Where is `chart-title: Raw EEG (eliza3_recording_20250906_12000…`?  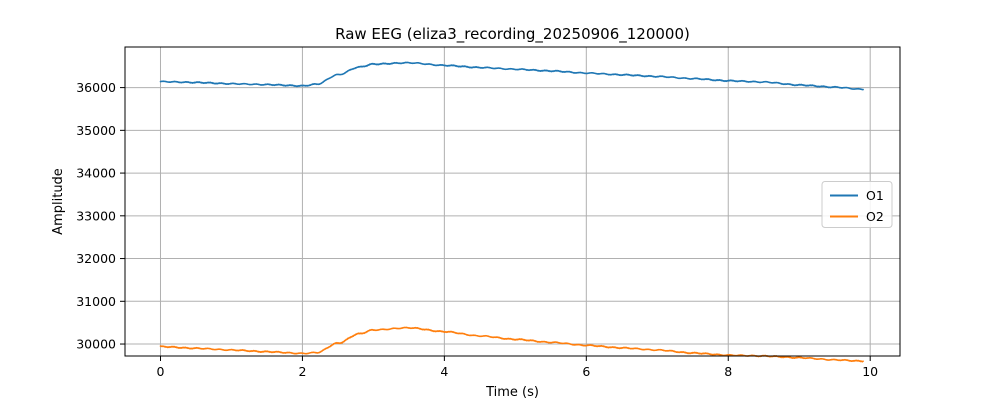 chart-title: Raw EEG (eliza3_recording_20250906_12000… is located at coordinates (512, 34).